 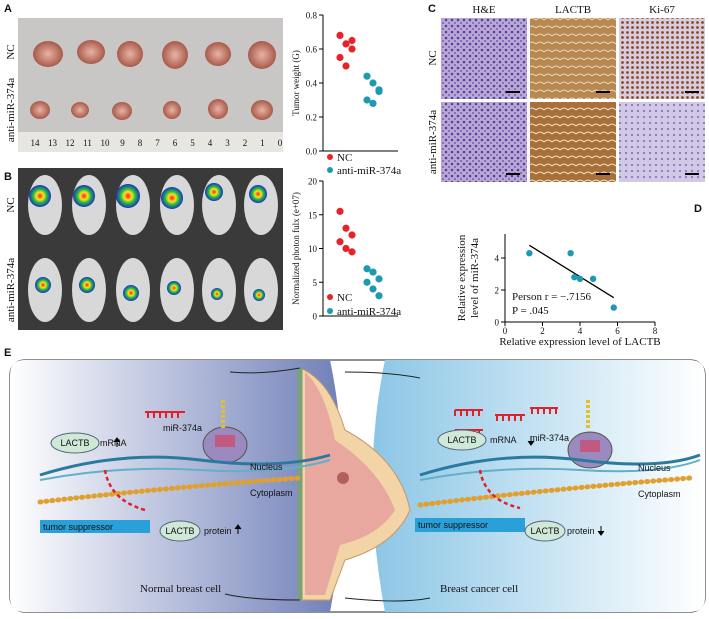 I want to click on annotation: P = .045, so click(x=530, y=311).